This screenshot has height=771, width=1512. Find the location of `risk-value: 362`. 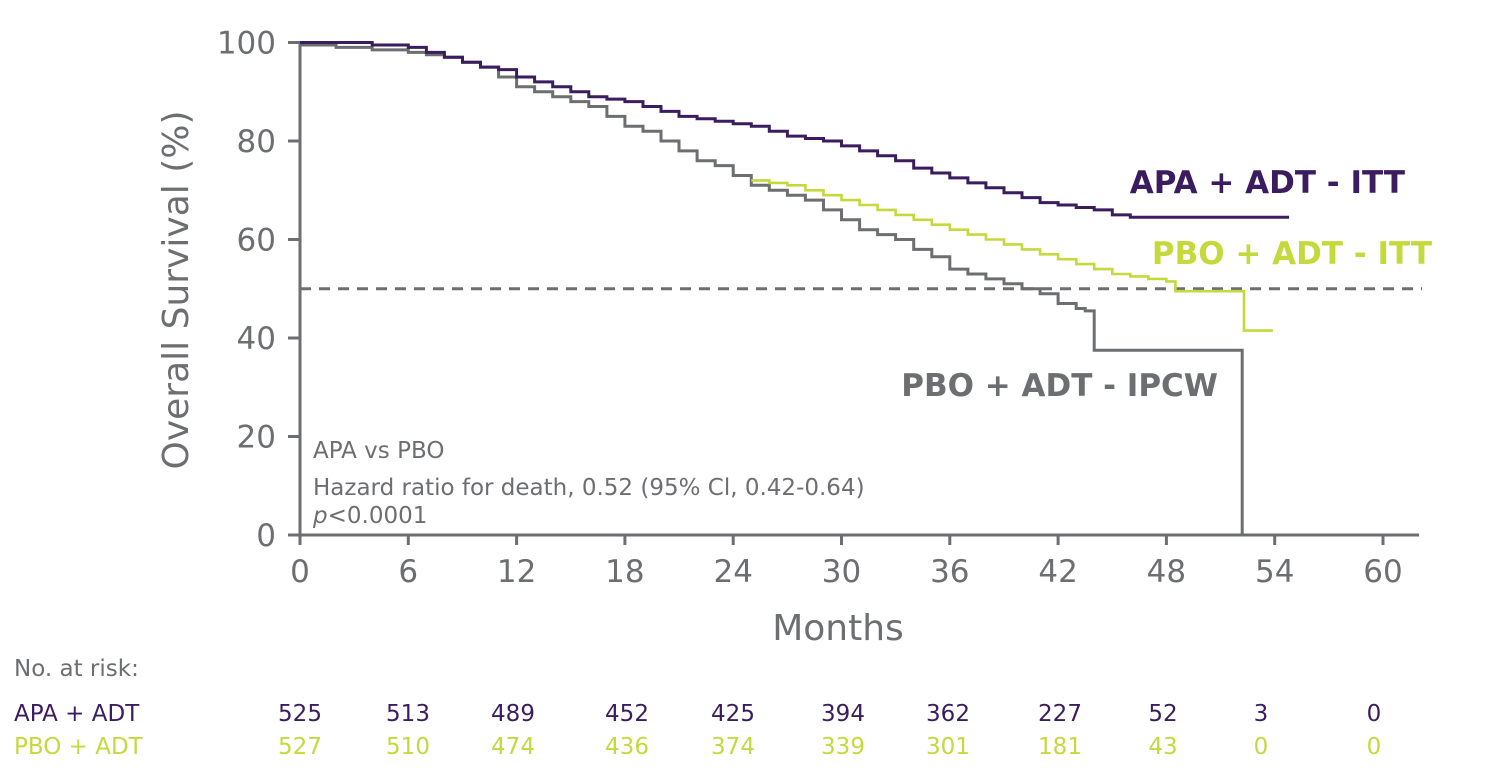

risk-value: 362 is located at coordinates (948, 714).